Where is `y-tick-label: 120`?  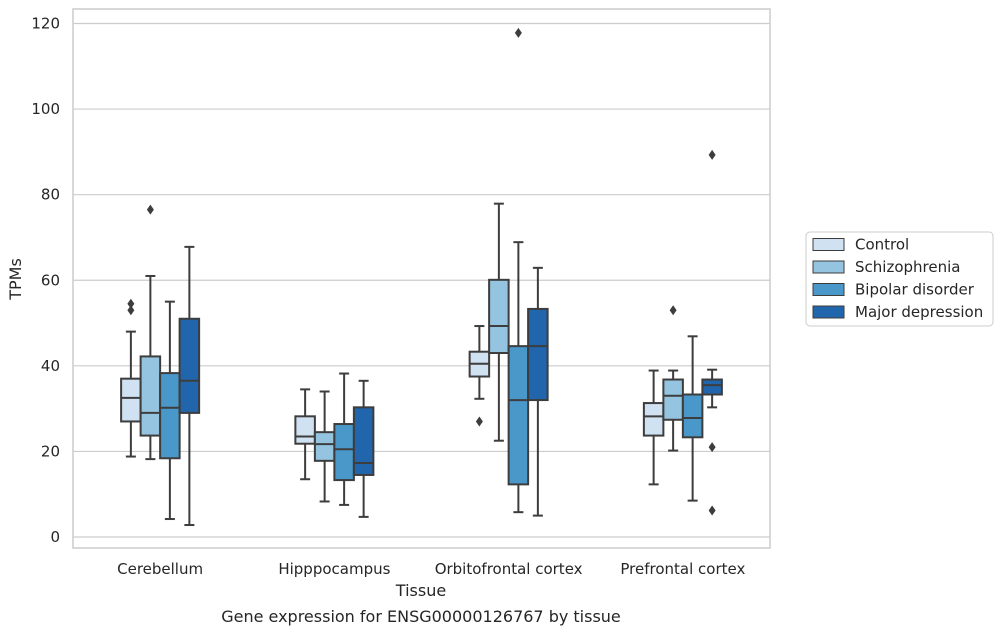 y-tick-label: 120 is located at coordinates (45, 24).